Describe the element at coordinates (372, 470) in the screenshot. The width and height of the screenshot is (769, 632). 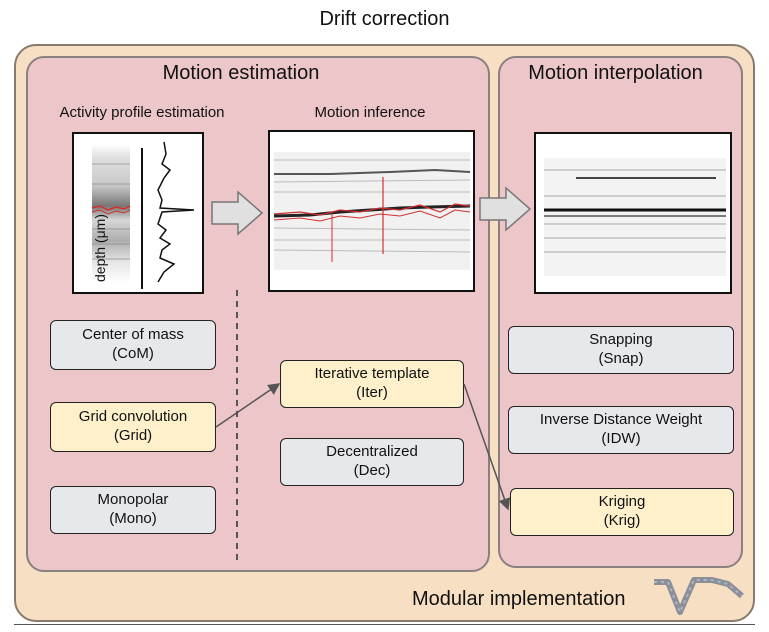
I see `method-abbrev: (Dec)` at that location.